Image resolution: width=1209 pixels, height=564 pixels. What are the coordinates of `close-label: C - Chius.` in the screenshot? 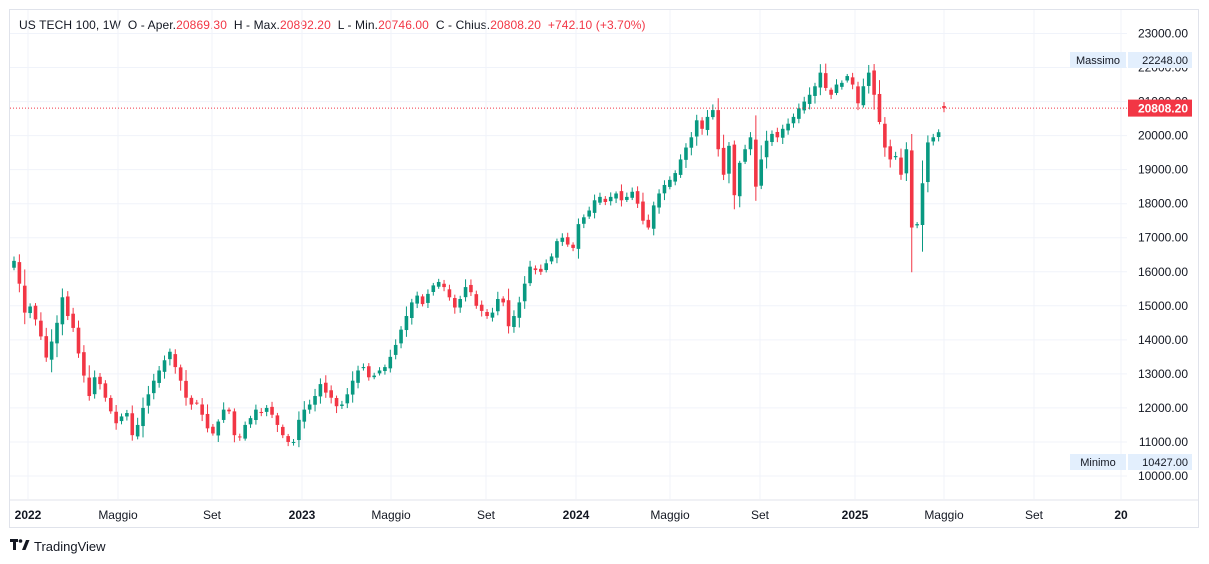 It's located at (463, 25).